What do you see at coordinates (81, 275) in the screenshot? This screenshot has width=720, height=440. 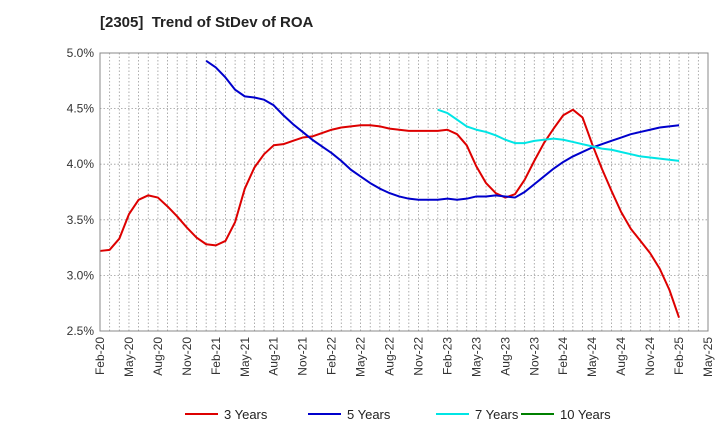 I see `y-tick-label: 3.0%` at bounding box center [81, 275].